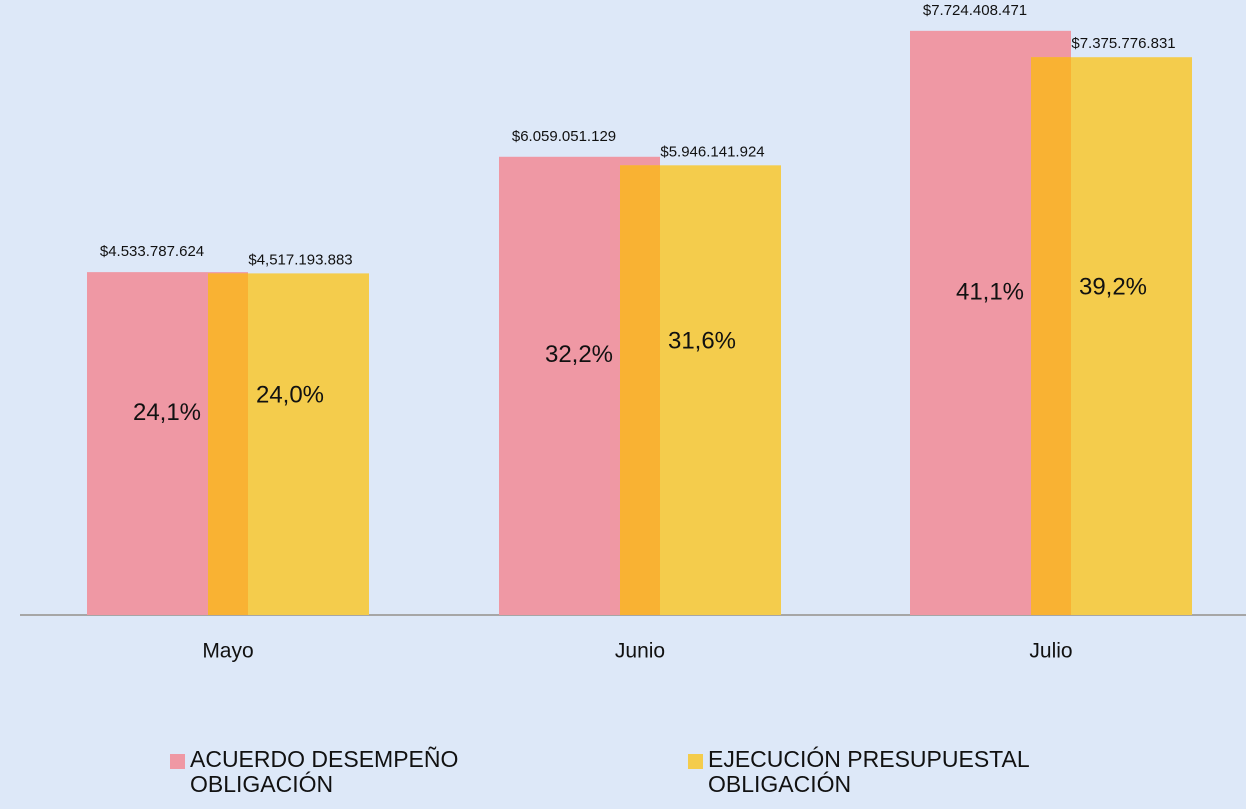 The image size is (1246, 809). I want to click on percent-label: 31,6%, so click(702, 341).